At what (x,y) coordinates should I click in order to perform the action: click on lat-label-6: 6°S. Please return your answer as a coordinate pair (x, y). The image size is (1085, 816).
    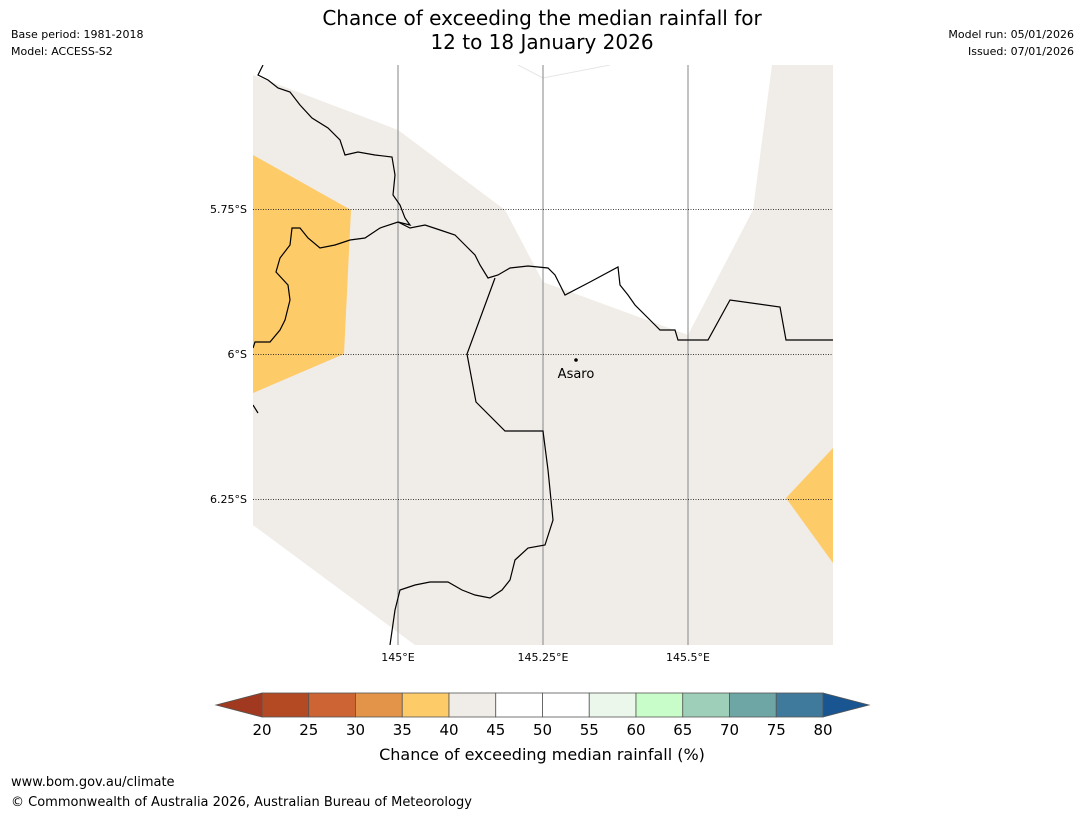
    Looking at the image, I should click on (237, 354).